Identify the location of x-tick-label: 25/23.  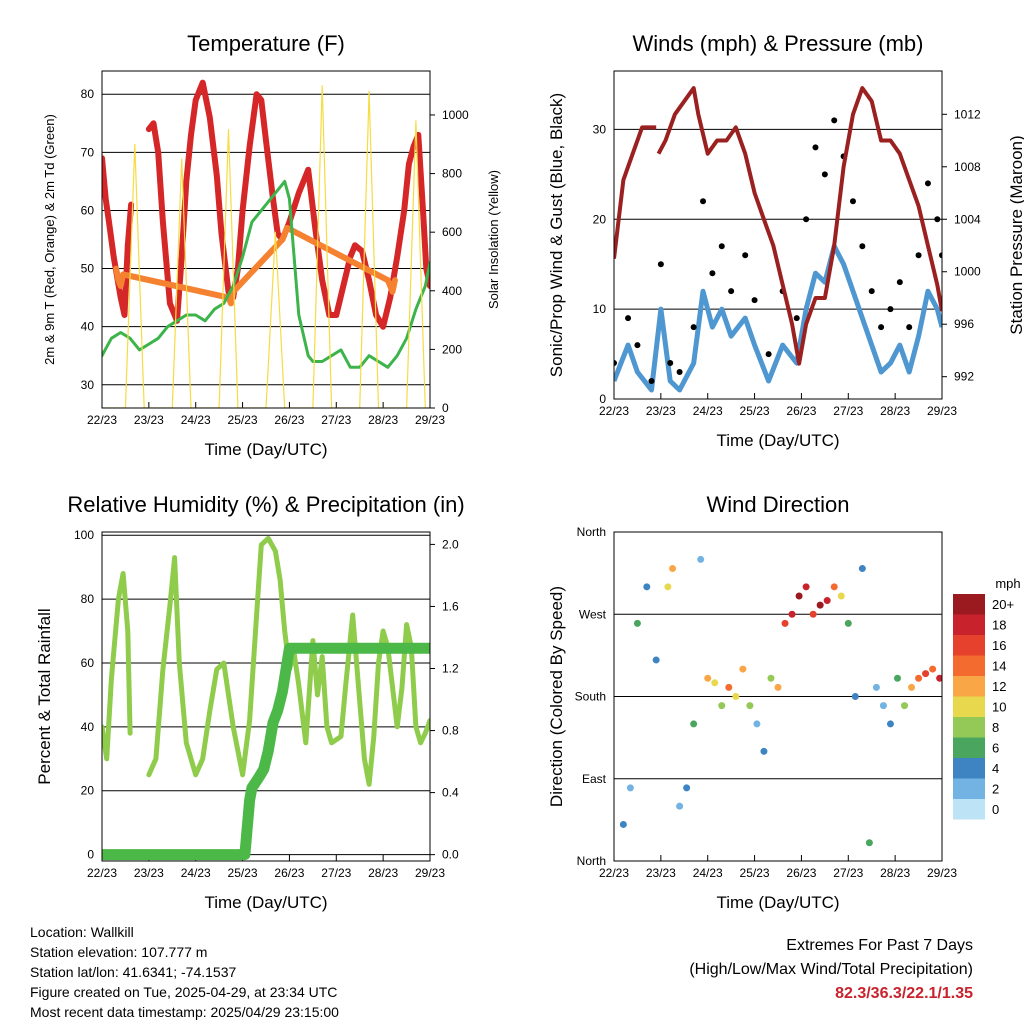
(243, 873).